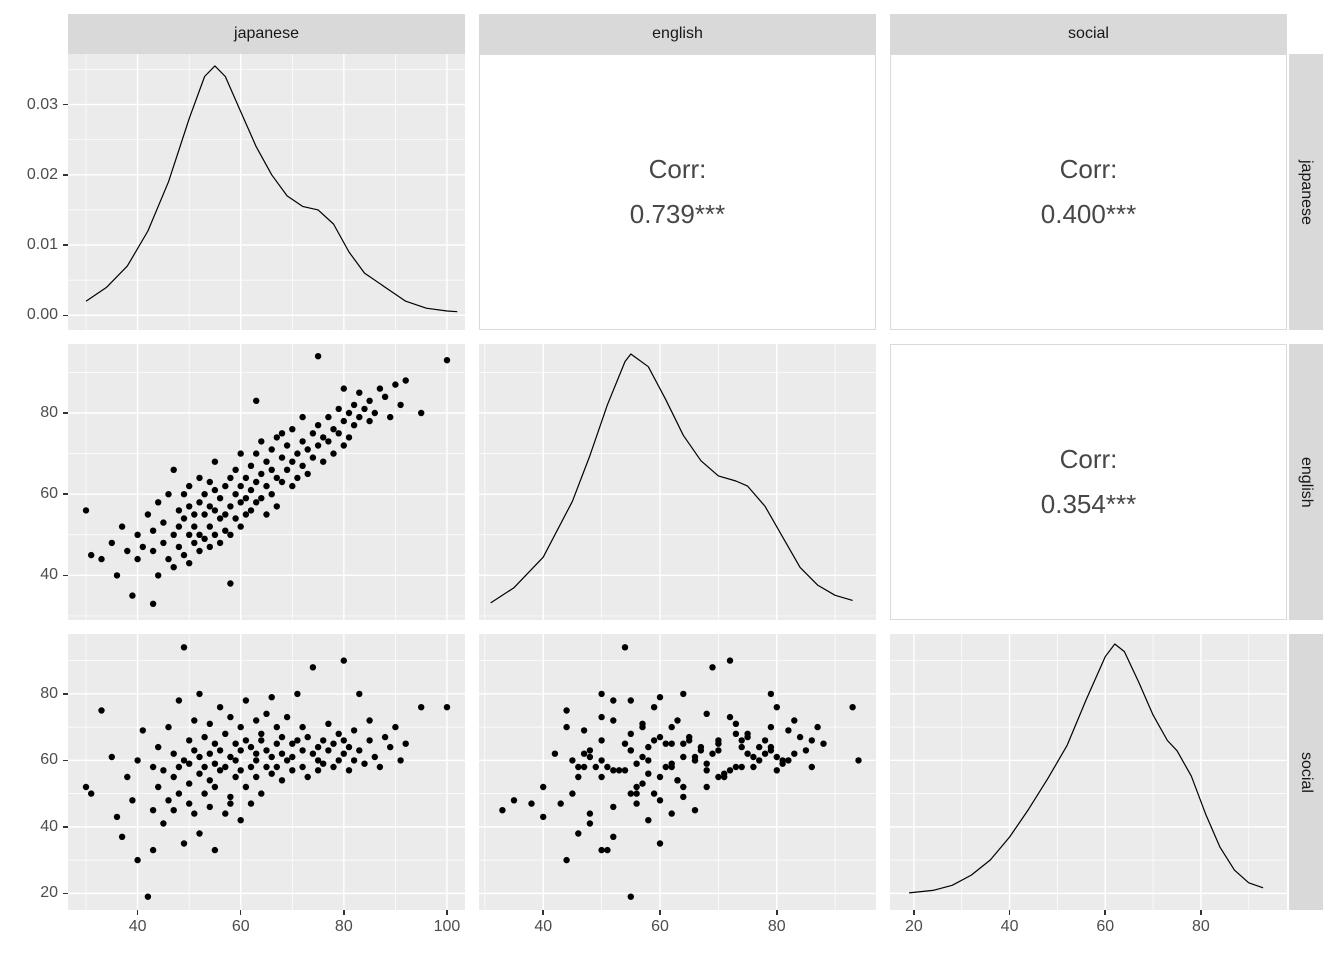 This screenshot has height=960, width=1344. I want to click on corr-value: 0.739***, so click(677, 214).